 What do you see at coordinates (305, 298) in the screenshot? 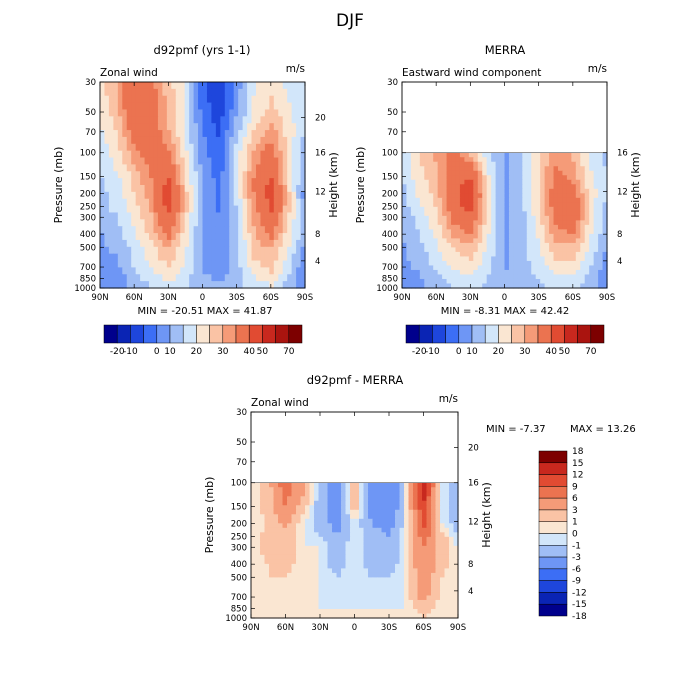
I see `x-tick-label: 90S` at bounding box center [305, 298].